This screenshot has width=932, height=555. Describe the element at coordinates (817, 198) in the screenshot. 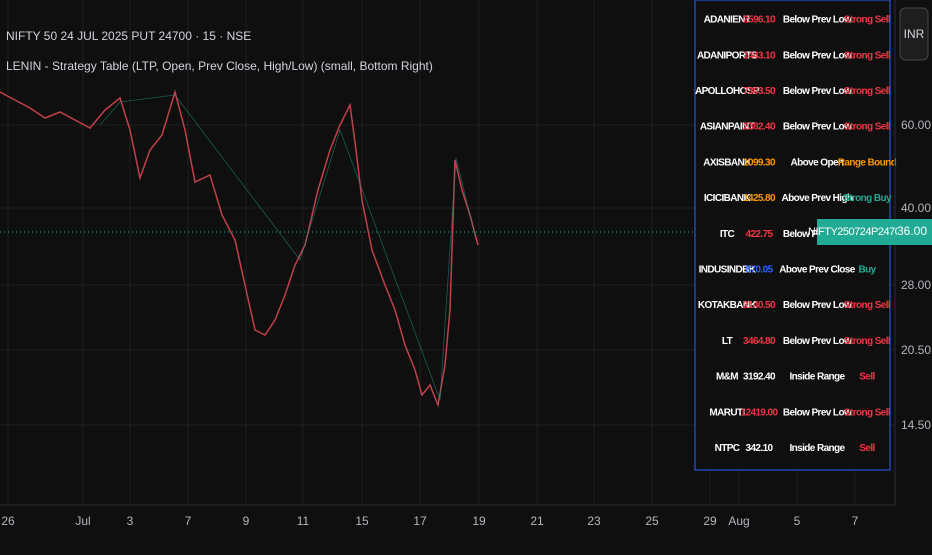

I see `table-cell: Above Prev High` at that location.